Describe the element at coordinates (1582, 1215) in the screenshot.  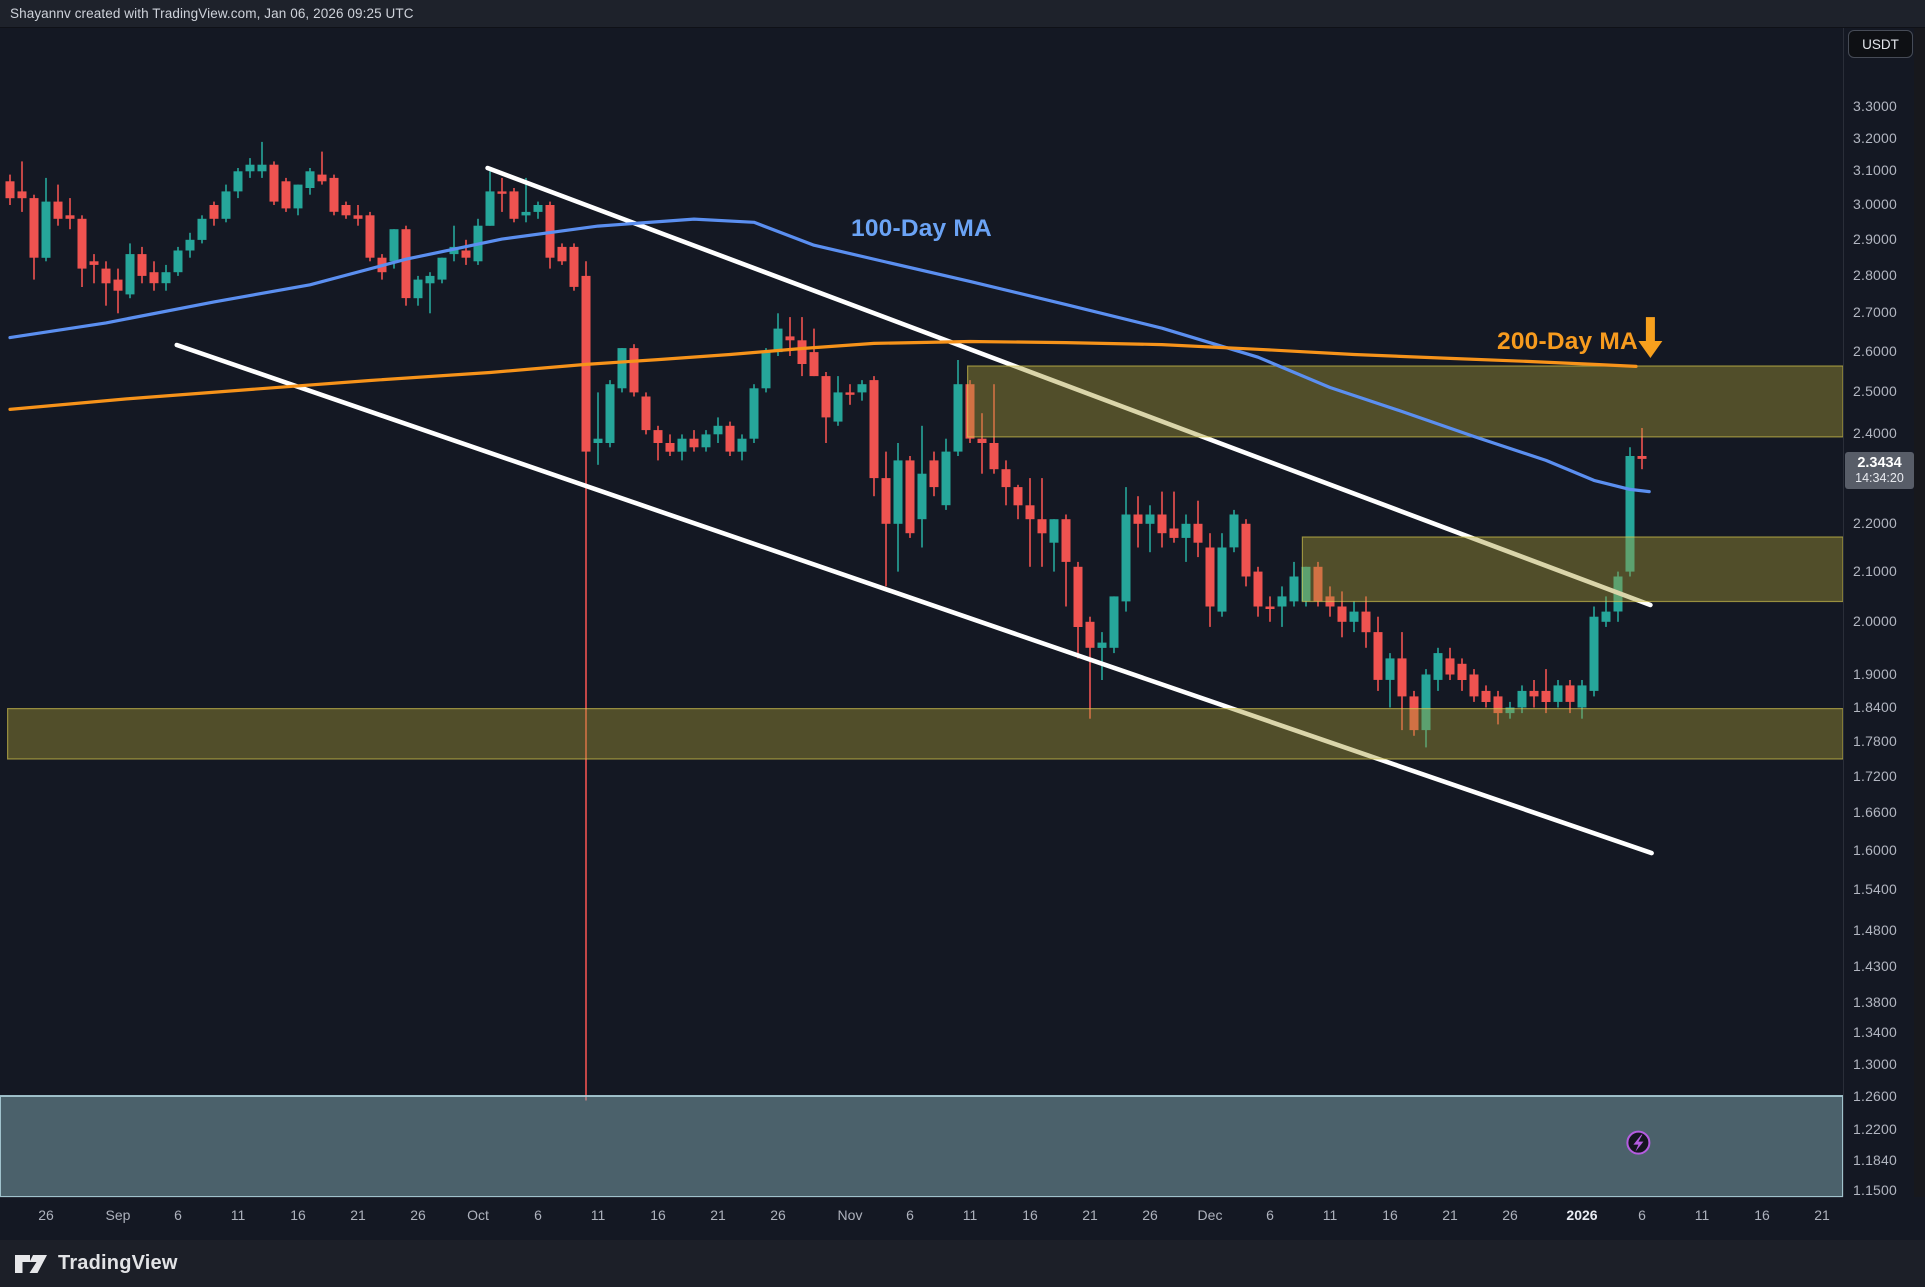
I see `time-axis-label: 2026` at that location.